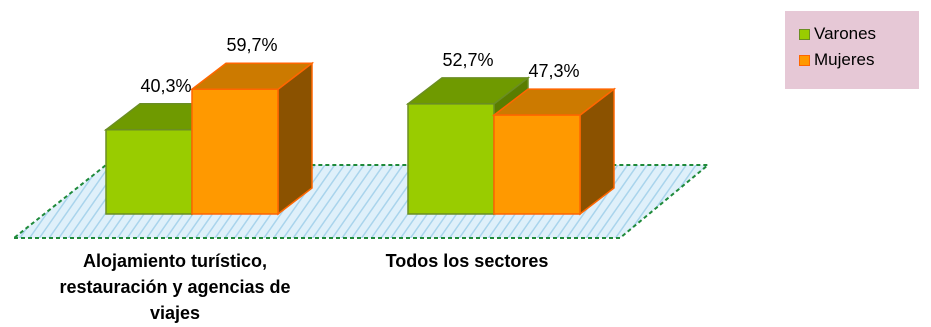 This screenshot has height=327, width=931. I want to click on legend-item: Varones, so click(859, 34).